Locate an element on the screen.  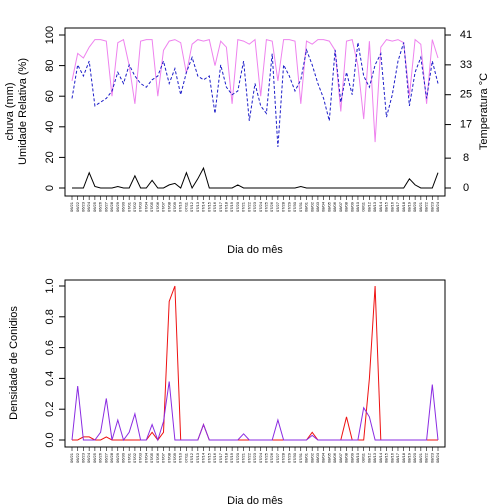
x-tick-label: 08/07 is located at coordinates (340, 206).